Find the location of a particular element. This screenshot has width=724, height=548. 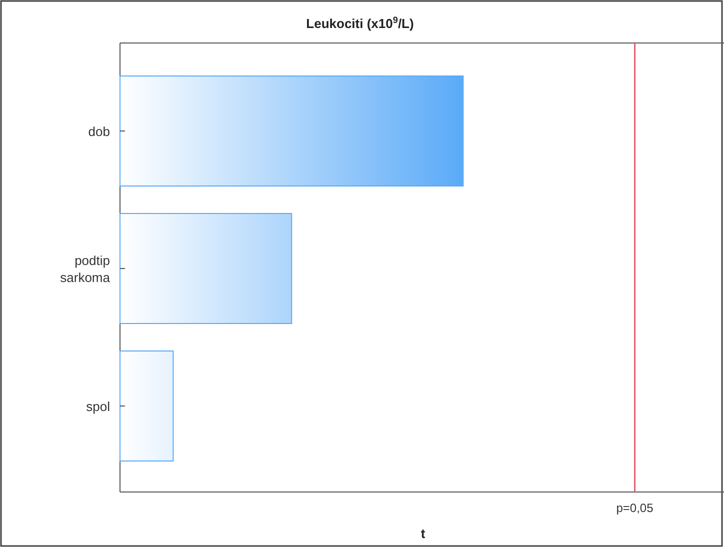

text: p=0,05 is located at coordinates (635, 508).